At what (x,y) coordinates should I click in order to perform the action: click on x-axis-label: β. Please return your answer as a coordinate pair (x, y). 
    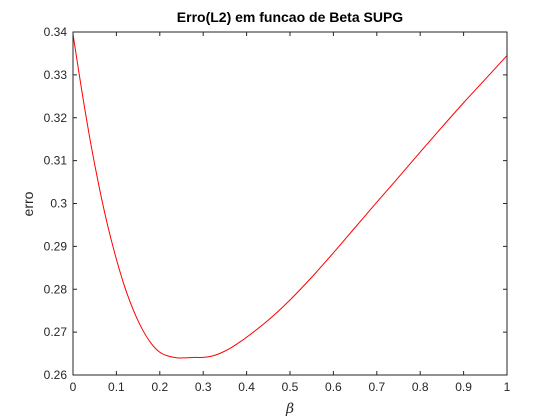
    Looking at the image, I should click on (289, 409).